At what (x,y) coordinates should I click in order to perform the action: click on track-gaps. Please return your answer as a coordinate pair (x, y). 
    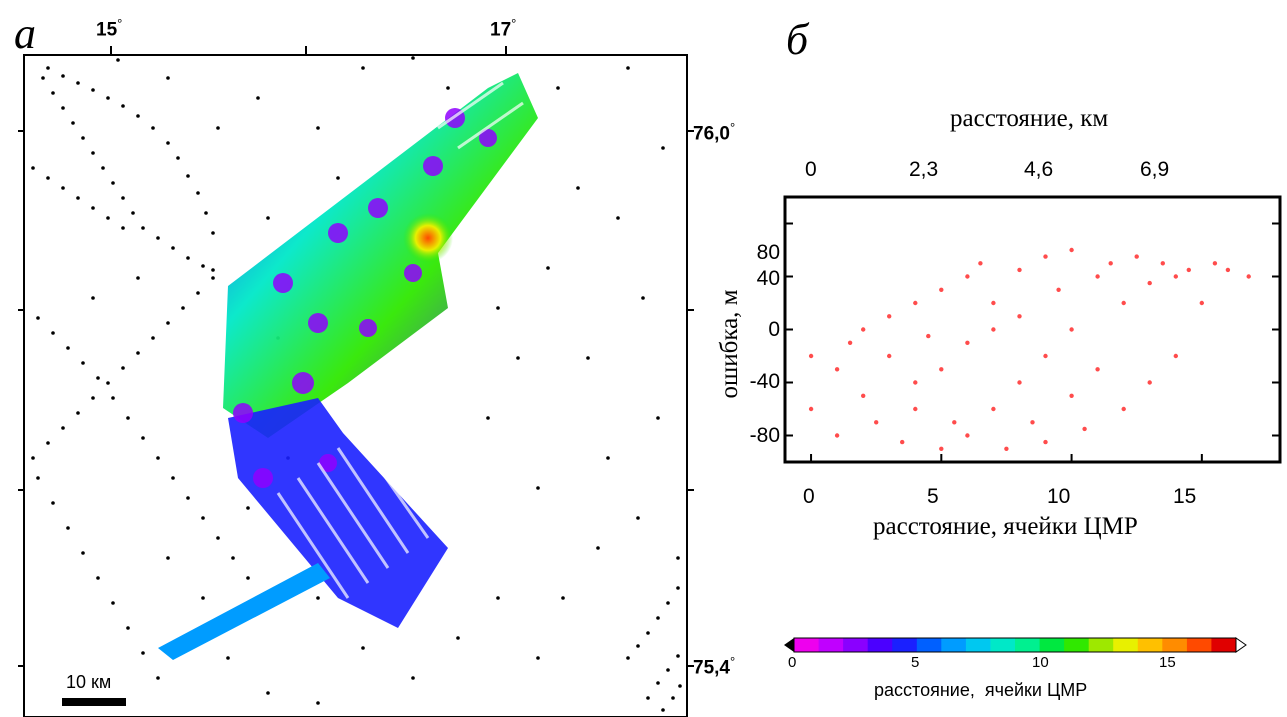
    Looking at the image, I should click on (400, 340).